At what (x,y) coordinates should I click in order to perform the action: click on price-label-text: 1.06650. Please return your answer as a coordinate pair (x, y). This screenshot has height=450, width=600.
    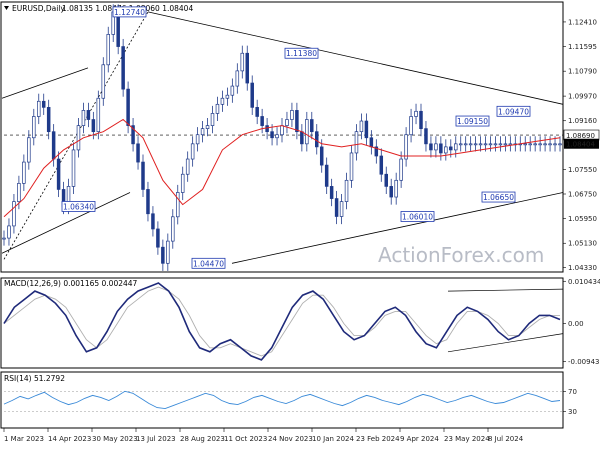
    Looking at the image, I should click on (498, 197).